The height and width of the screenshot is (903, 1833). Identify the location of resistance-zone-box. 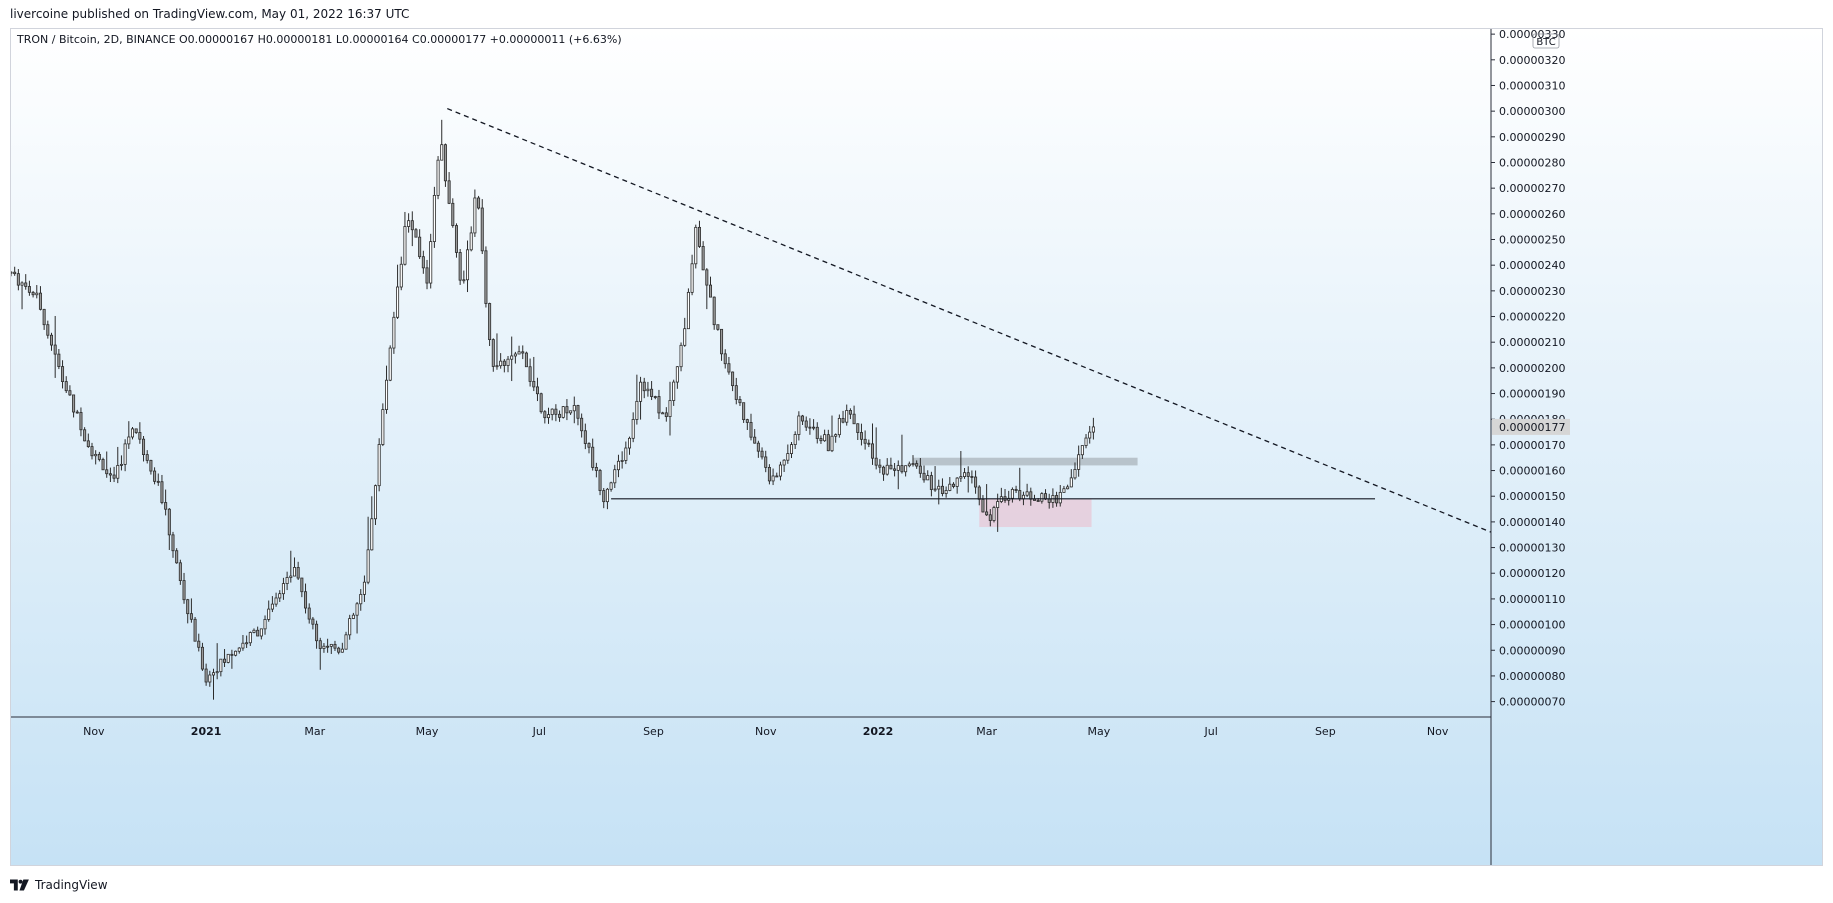
(1025, 461).